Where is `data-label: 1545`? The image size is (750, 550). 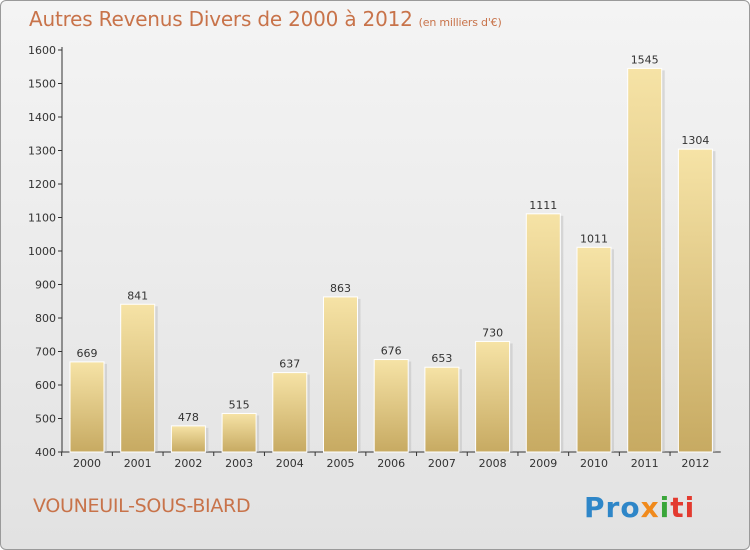
data-label: 1545 is located at coordinates (645, 59).